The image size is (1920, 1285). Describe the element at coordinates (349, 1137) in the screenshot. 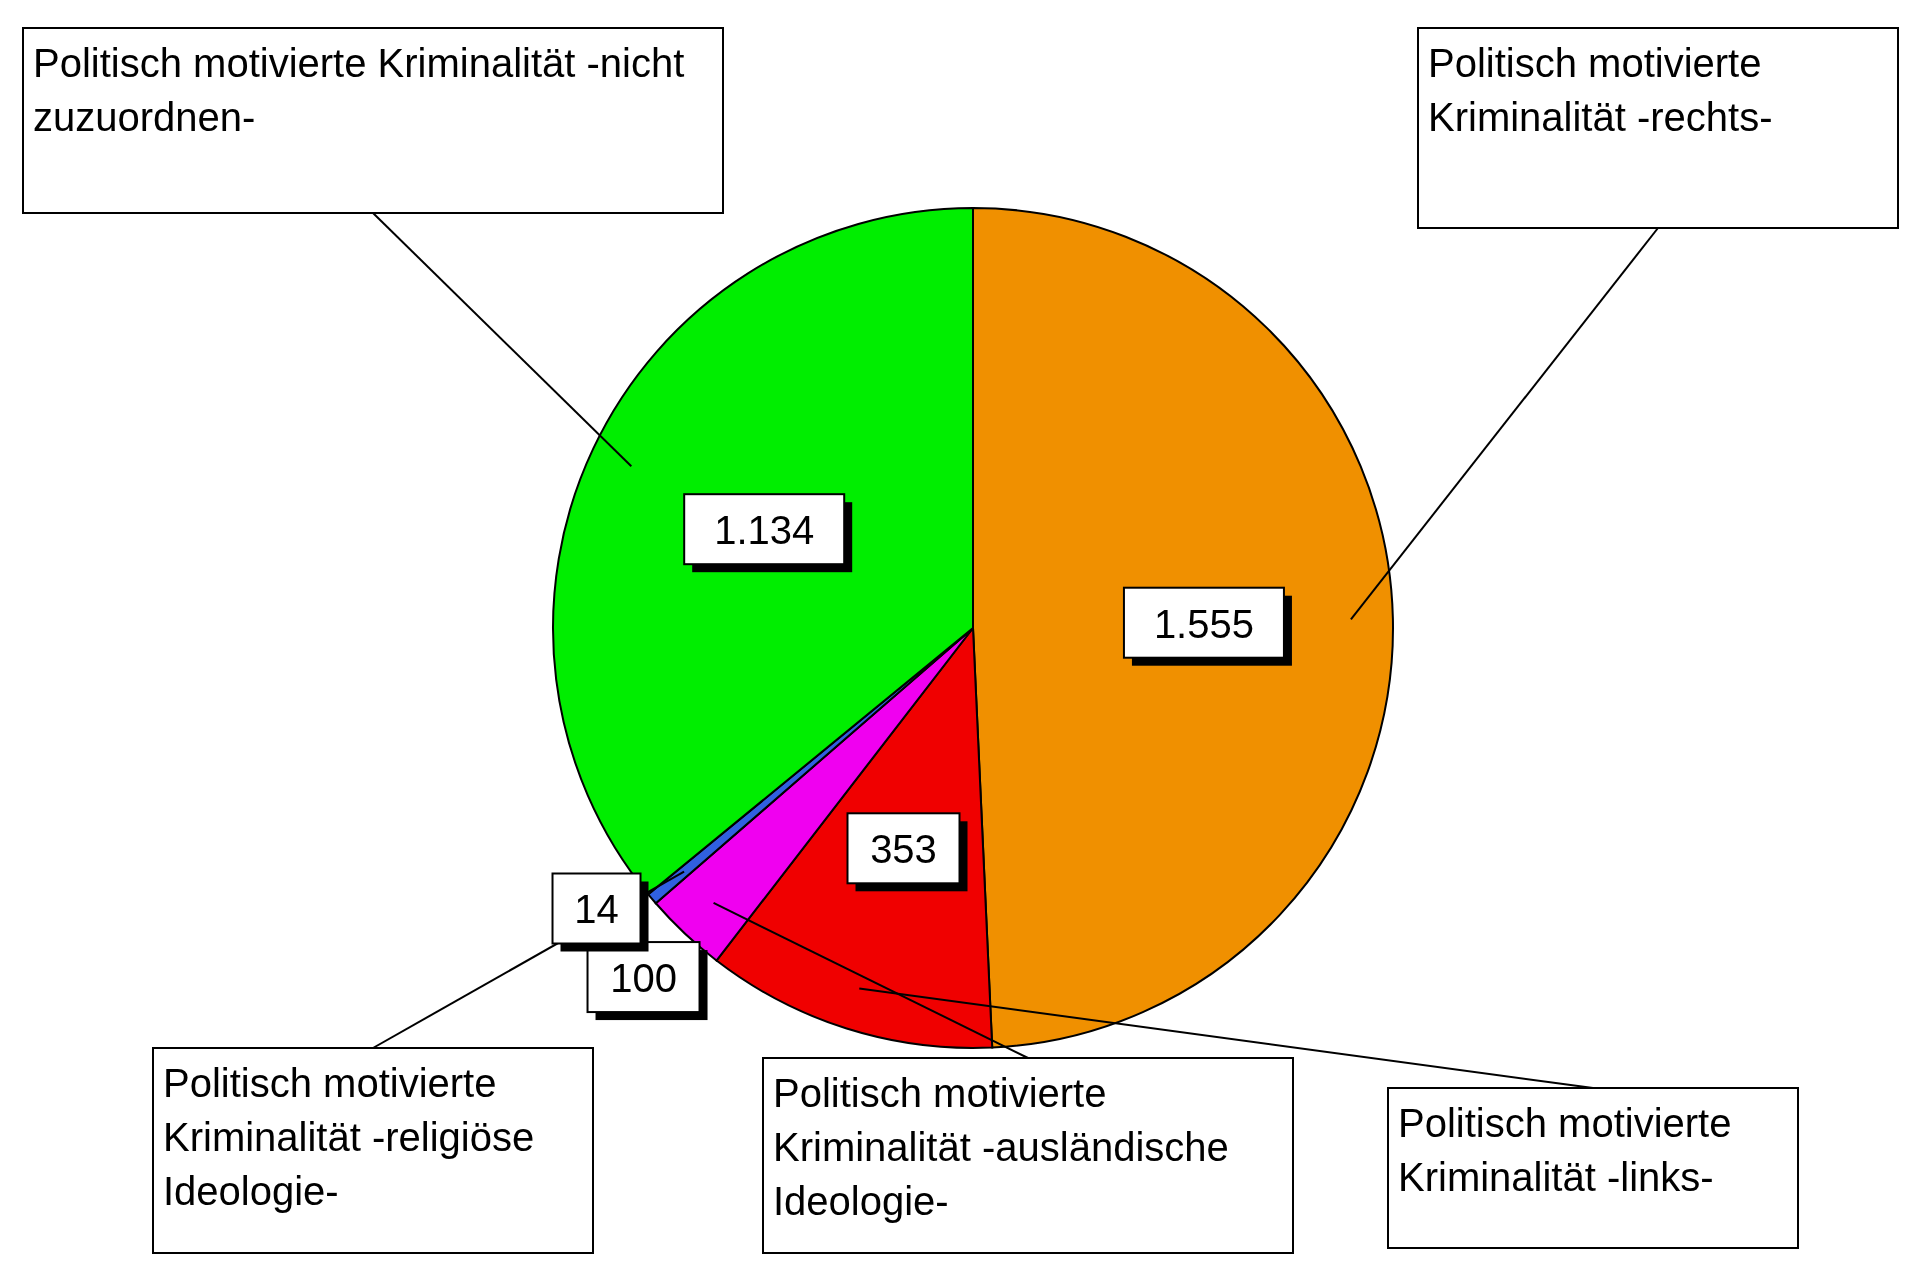

I see `slice-label: Politisch motivierte Kriminalität -religiöse Ideologie-` at that location.